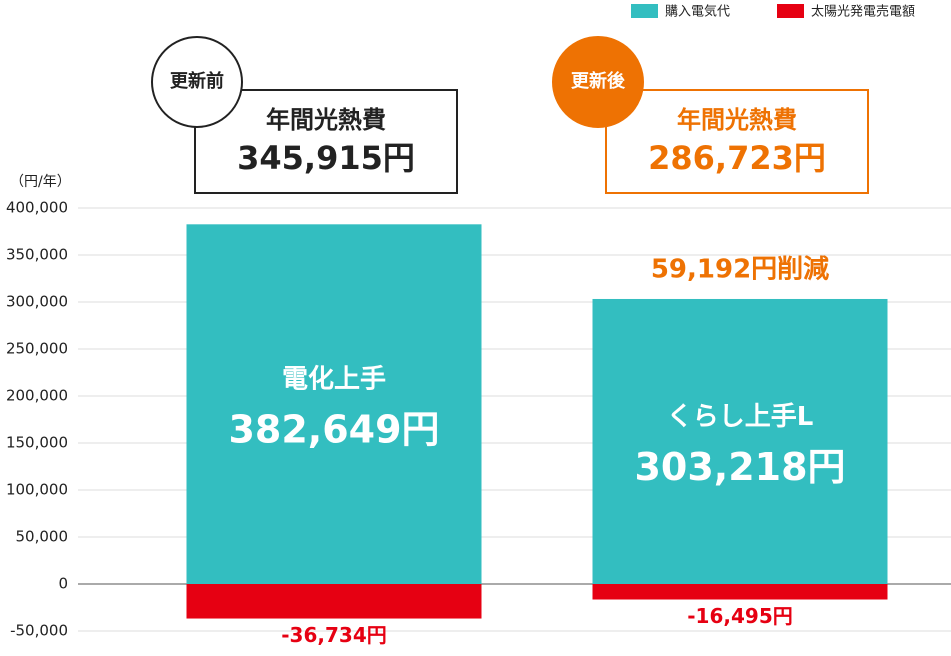 The image size is (951, 656). What do you see at coordinates (39, 631) in the screenshot?
I see `y-tick-label: -50,000` at bounding box center [39, 631].